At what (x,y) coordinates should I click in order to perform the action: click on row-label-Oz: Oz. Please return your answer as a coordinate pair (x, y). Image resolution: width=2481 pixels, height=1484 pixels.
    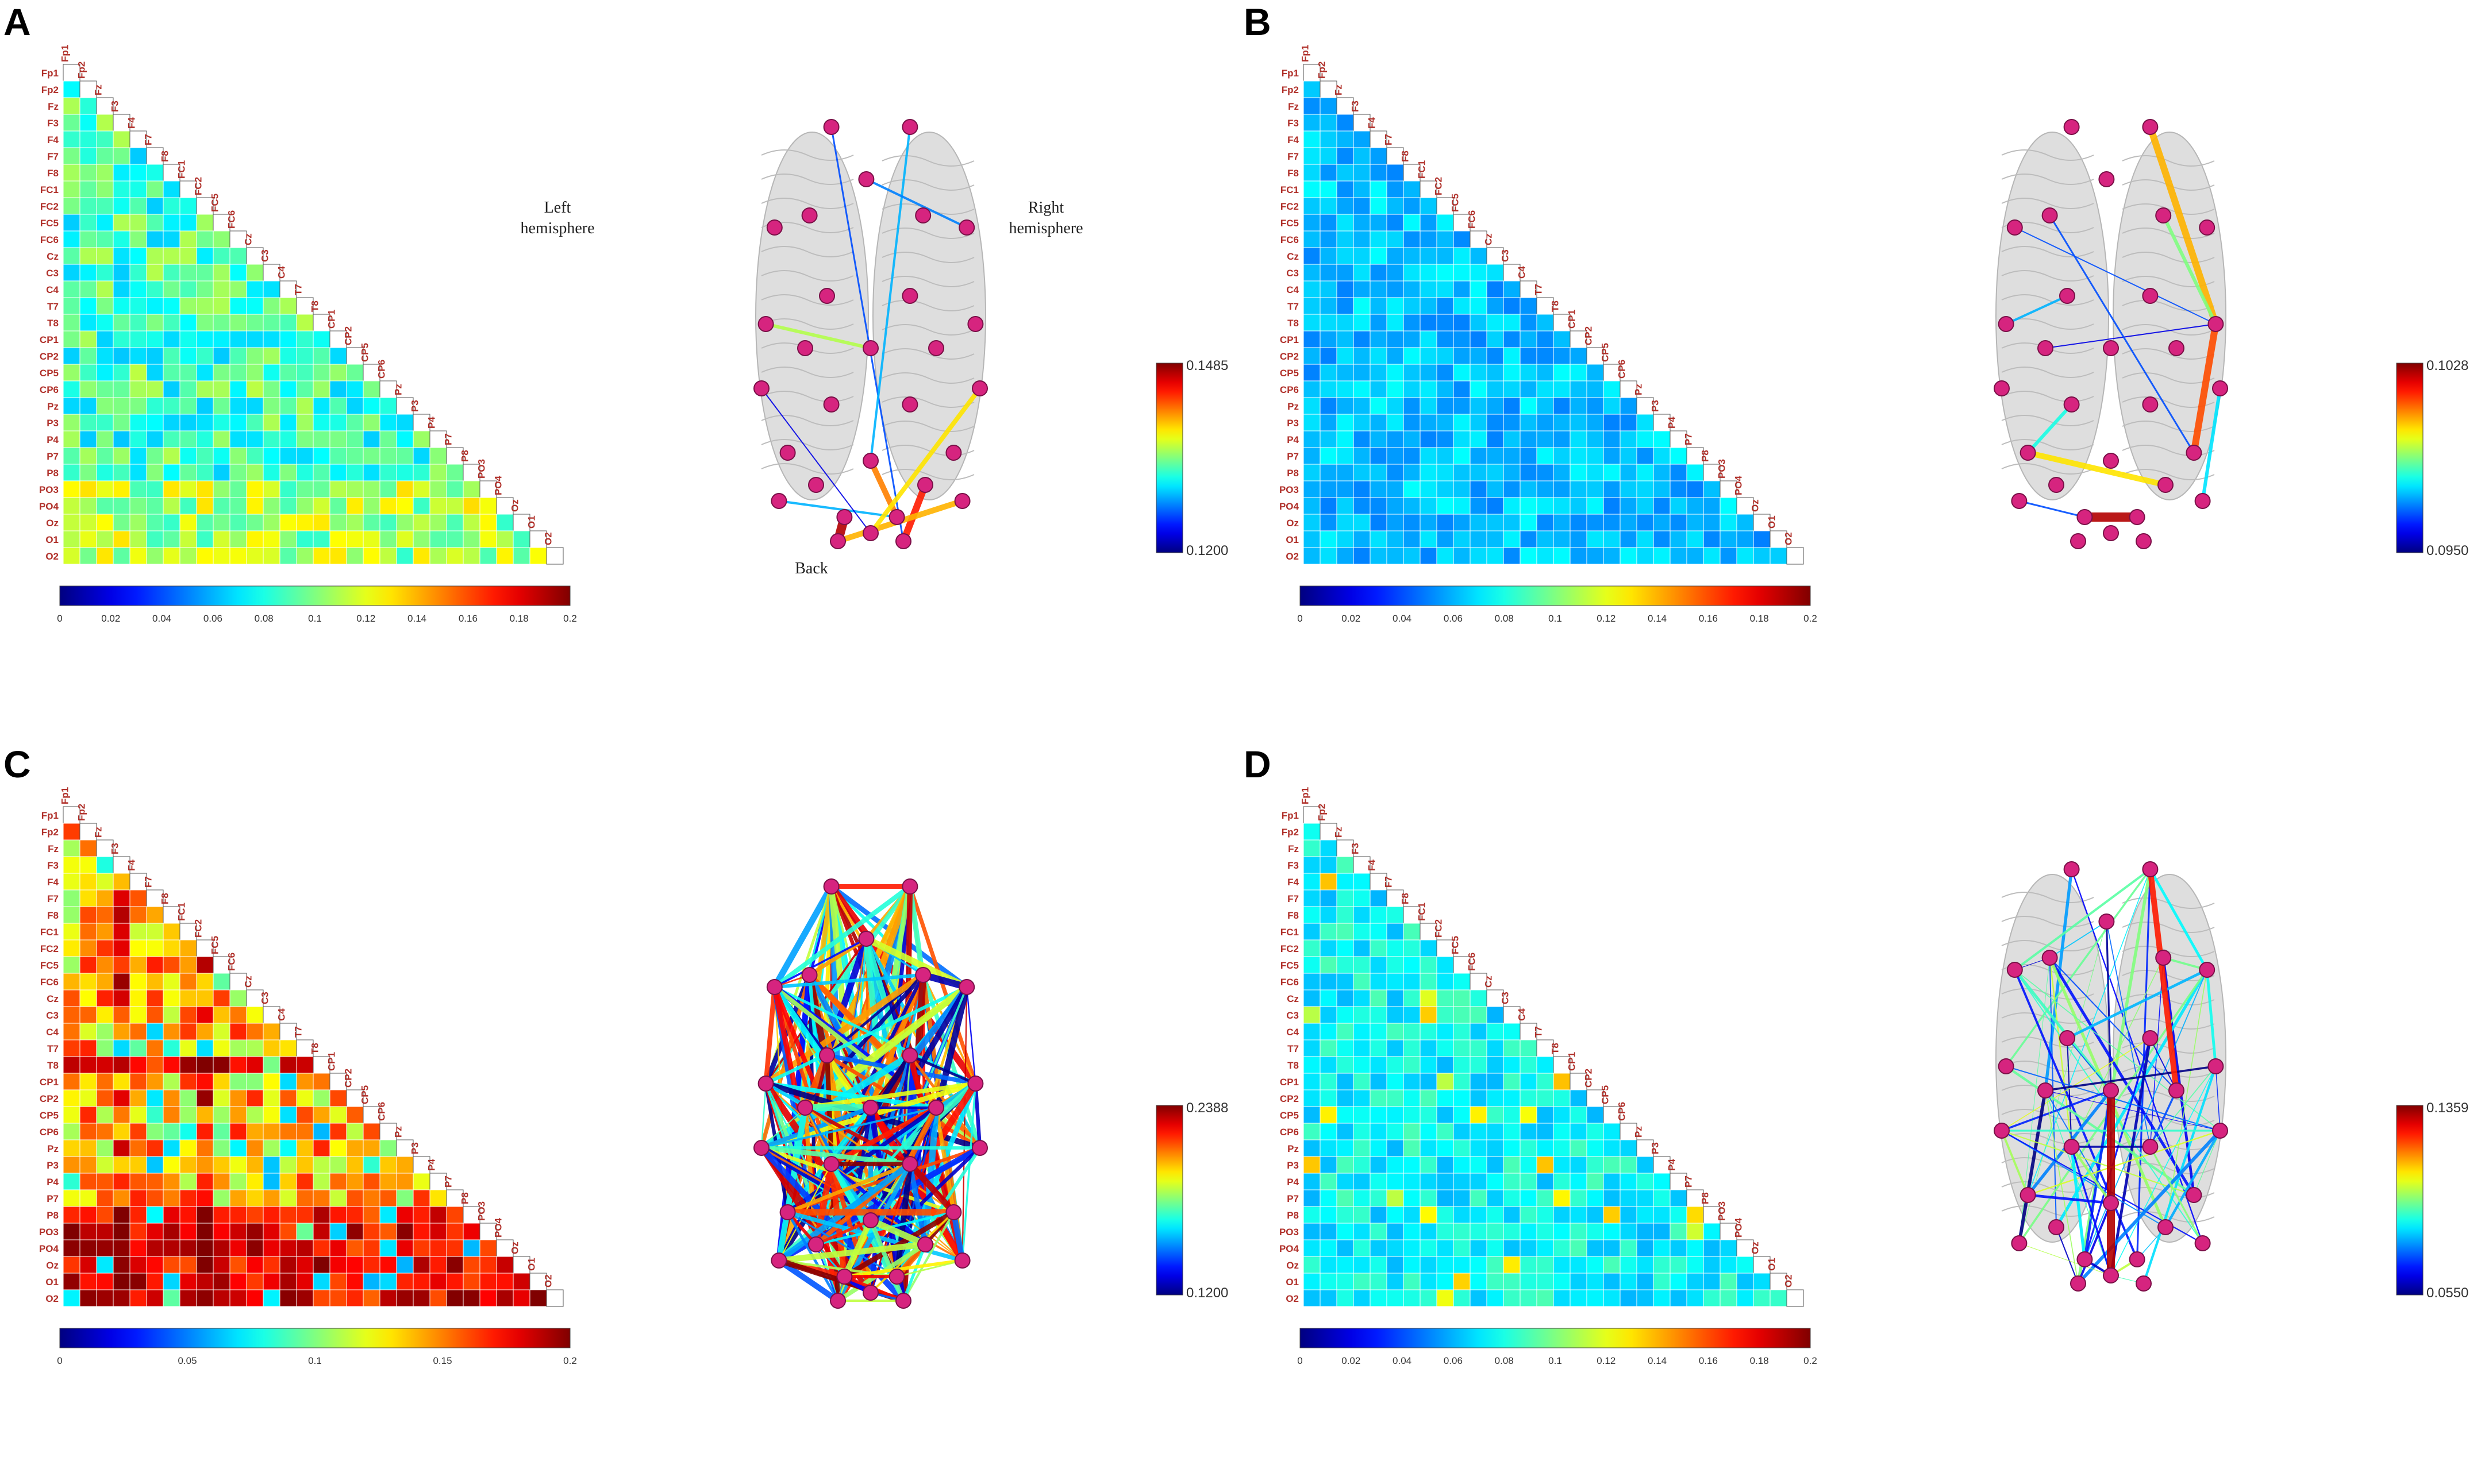
    Looking at the image, I should click on (1292, 523).